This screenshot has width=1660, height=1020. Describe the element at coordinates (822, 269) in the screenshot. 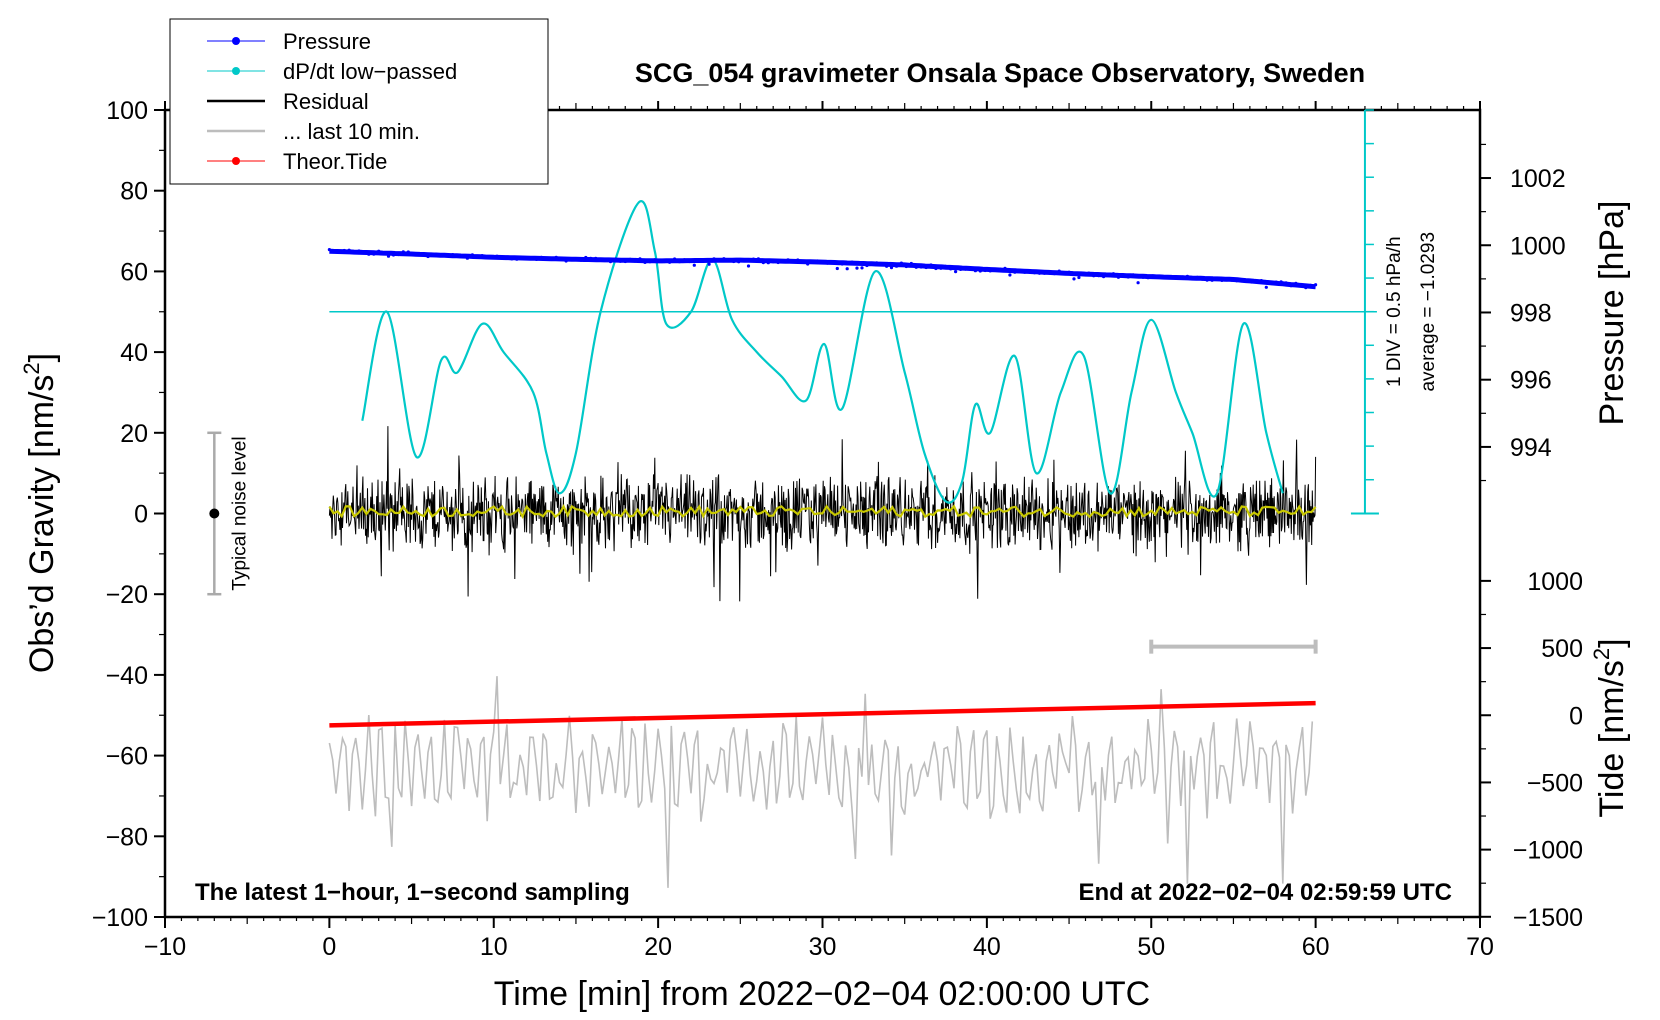

I see `pressure-series` at that location.